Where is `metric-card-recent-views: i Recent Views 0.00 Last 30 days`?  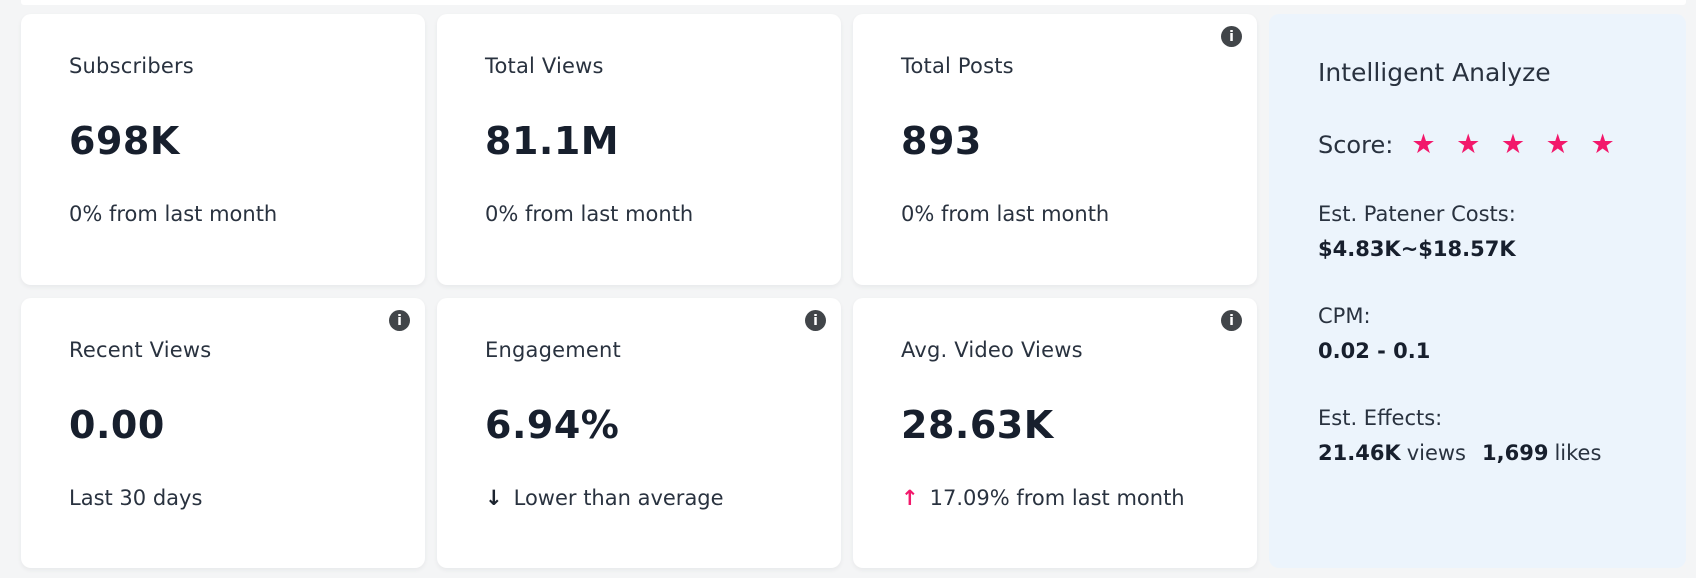 metric-card-recent-views: i Recent Views 0.00 Last 30 days is located at coordinates (223, 433).